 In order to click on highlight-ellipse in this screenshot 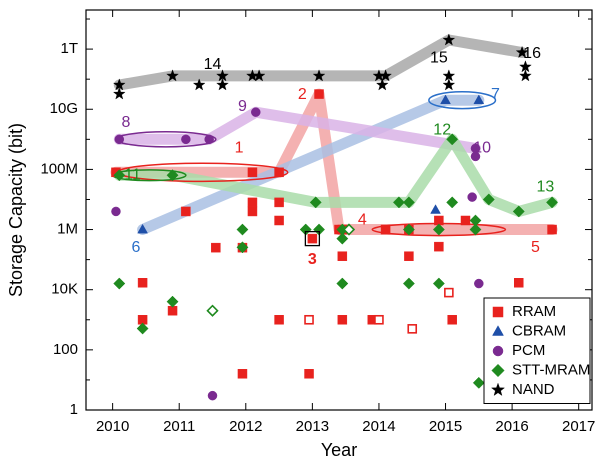, I will do `click(462, 100)`.